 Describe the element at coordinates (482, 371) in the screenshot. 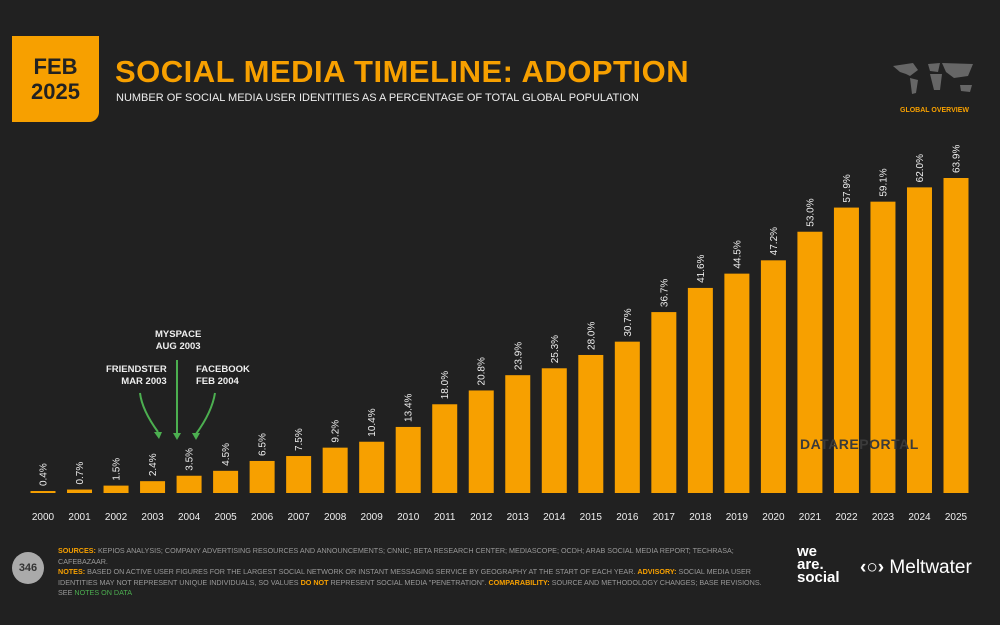

I see `data-label: 20.8%` at that location.